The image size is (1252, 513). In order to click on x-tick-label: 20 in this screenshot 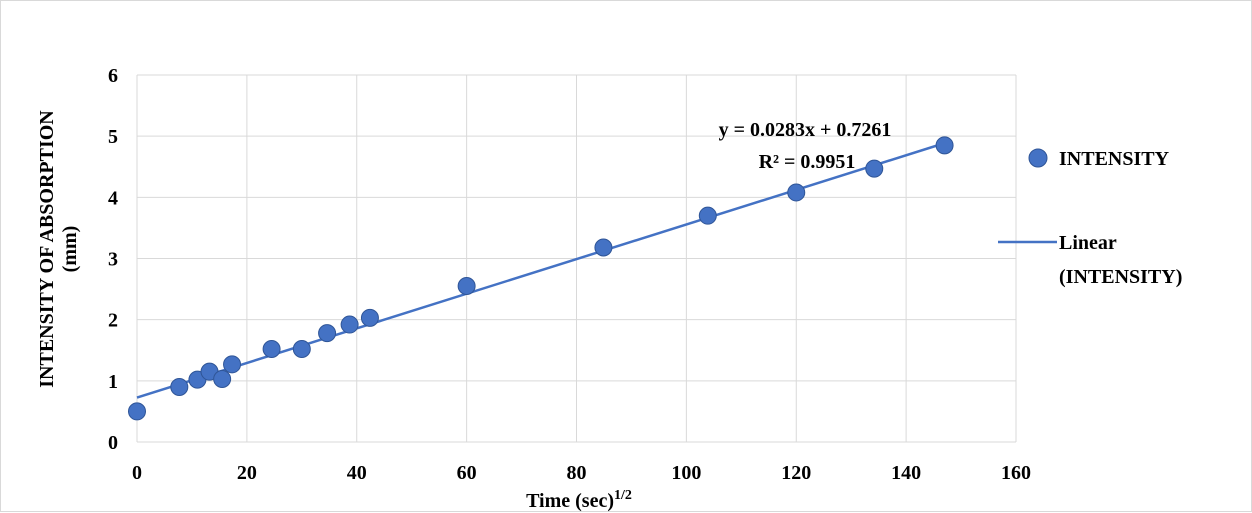, I will do `click(247, 473)`.